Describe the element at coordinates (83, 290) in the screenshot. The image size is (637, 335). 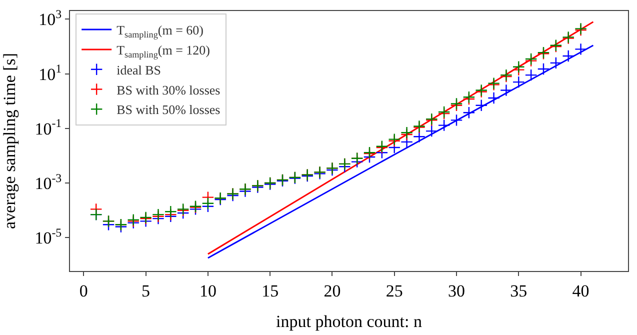
I see `x-tick-label: 0` at that location.